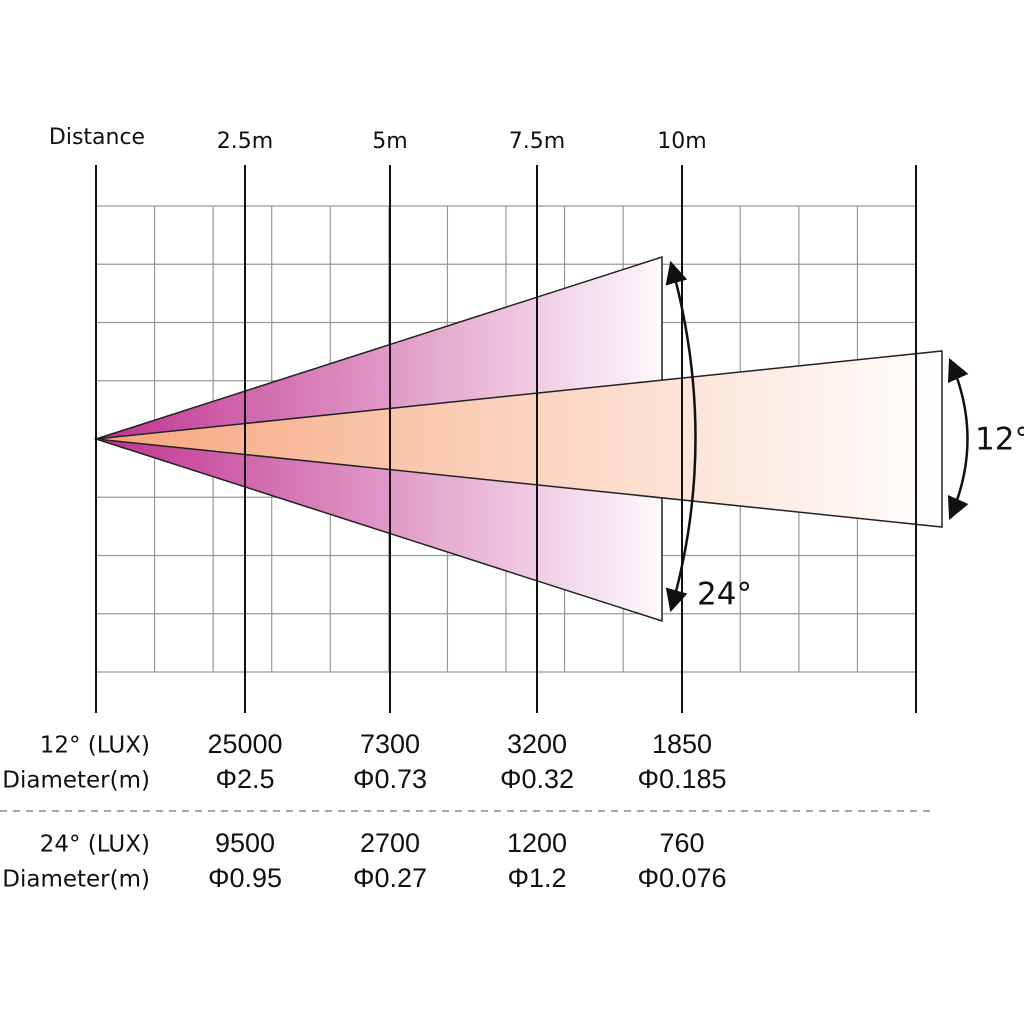 This screenshot has width=1024, height=1024. I want to click on distance-value: 5m, so click(389, 141).